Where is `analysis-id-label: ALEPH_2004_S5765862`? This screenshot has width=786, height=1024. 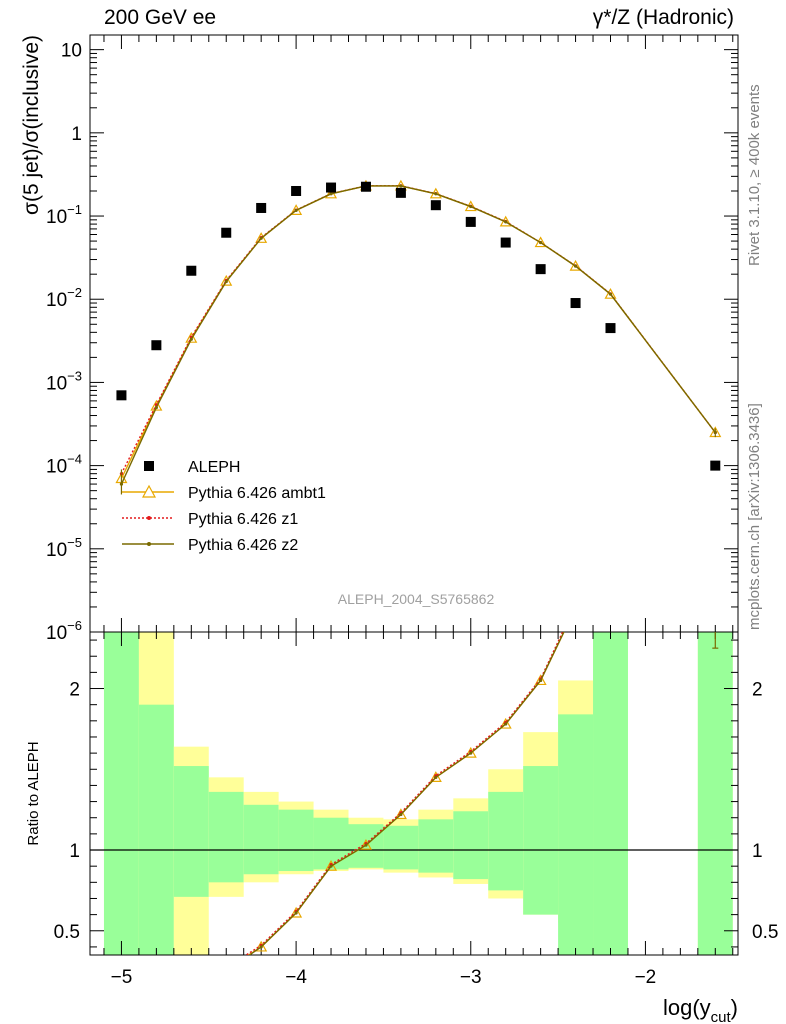 analysis-id-label: ALEPH_2004_S5765862 is located at coordinates (416, 599).